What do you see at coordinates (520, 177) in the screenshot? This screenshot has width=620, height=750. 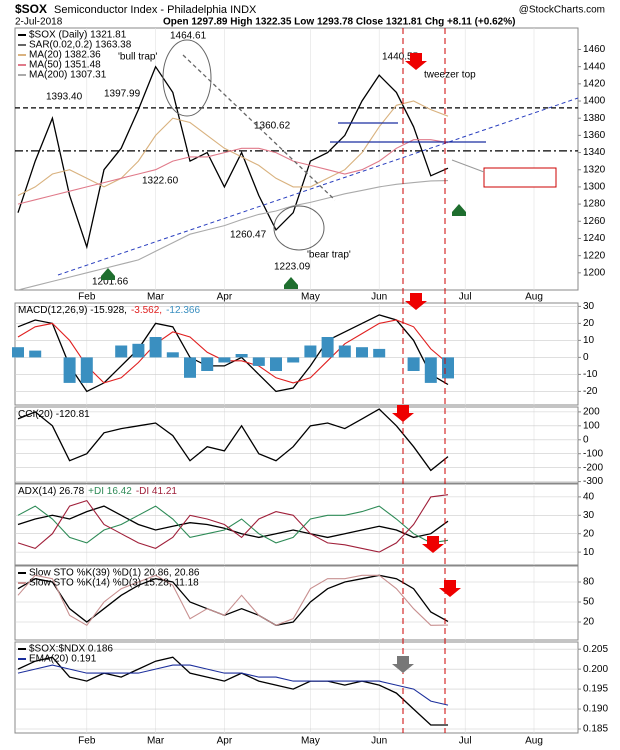 I see `callout-box` at bounding box center [520, 177].